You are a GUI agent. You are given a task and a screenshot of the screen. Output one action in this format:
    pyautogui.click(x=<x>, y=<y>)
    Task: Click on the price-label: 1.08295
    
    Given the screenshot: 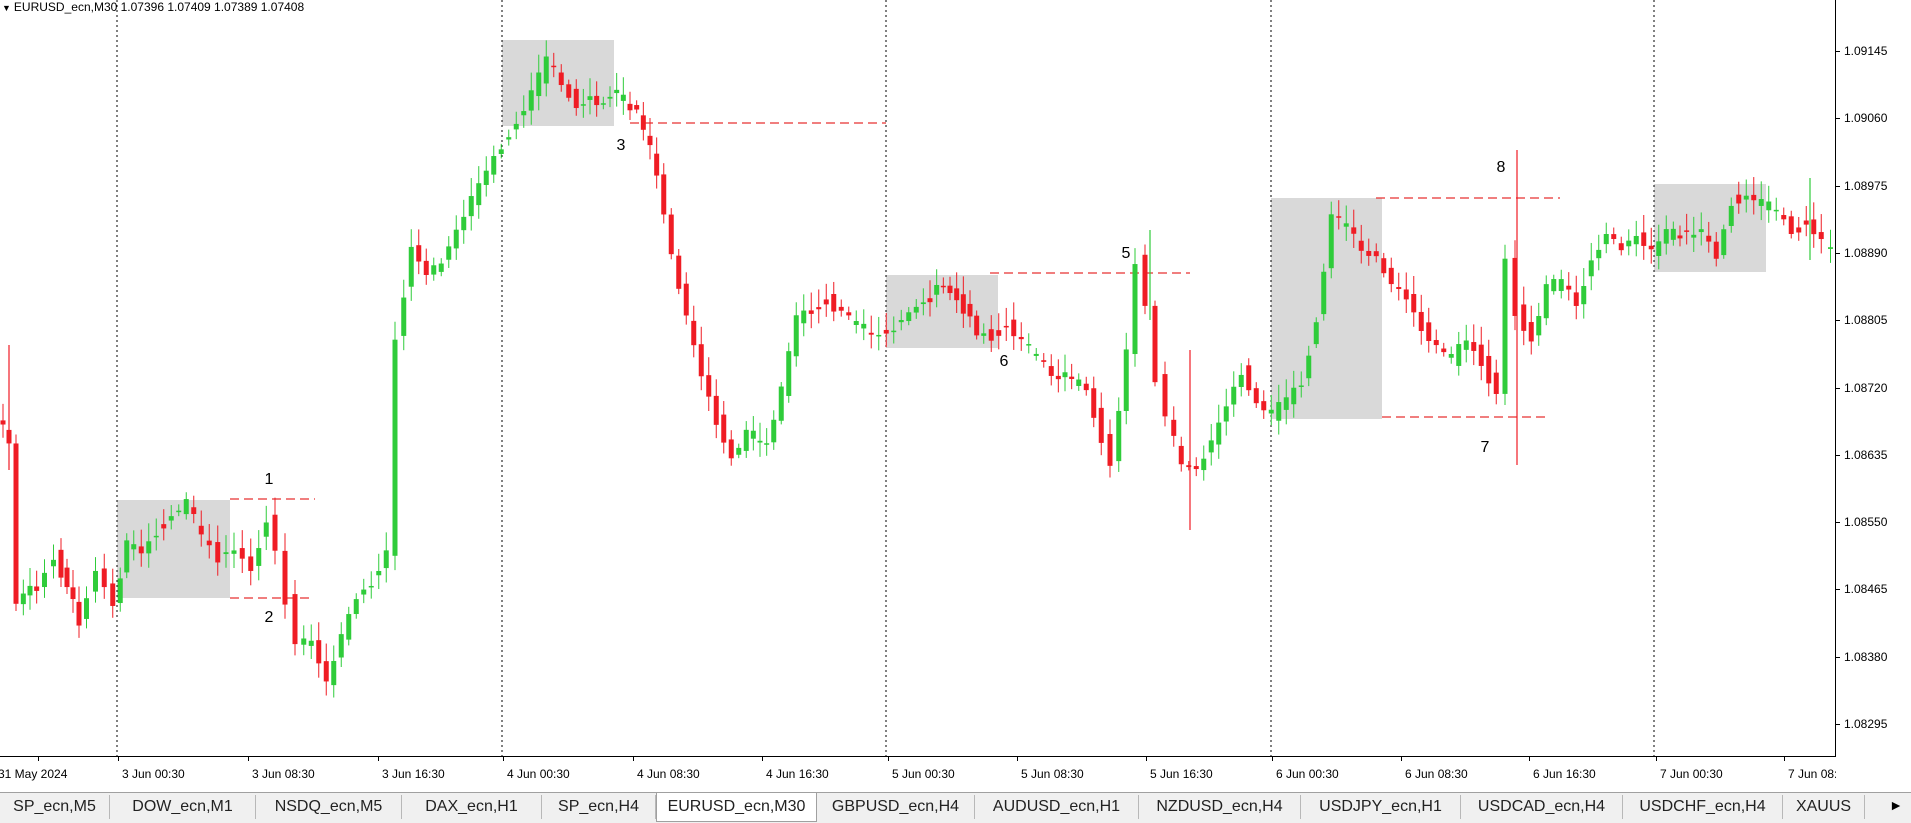 What is the action you would take?
    pyautogui.click(x=1866, y=724)
    